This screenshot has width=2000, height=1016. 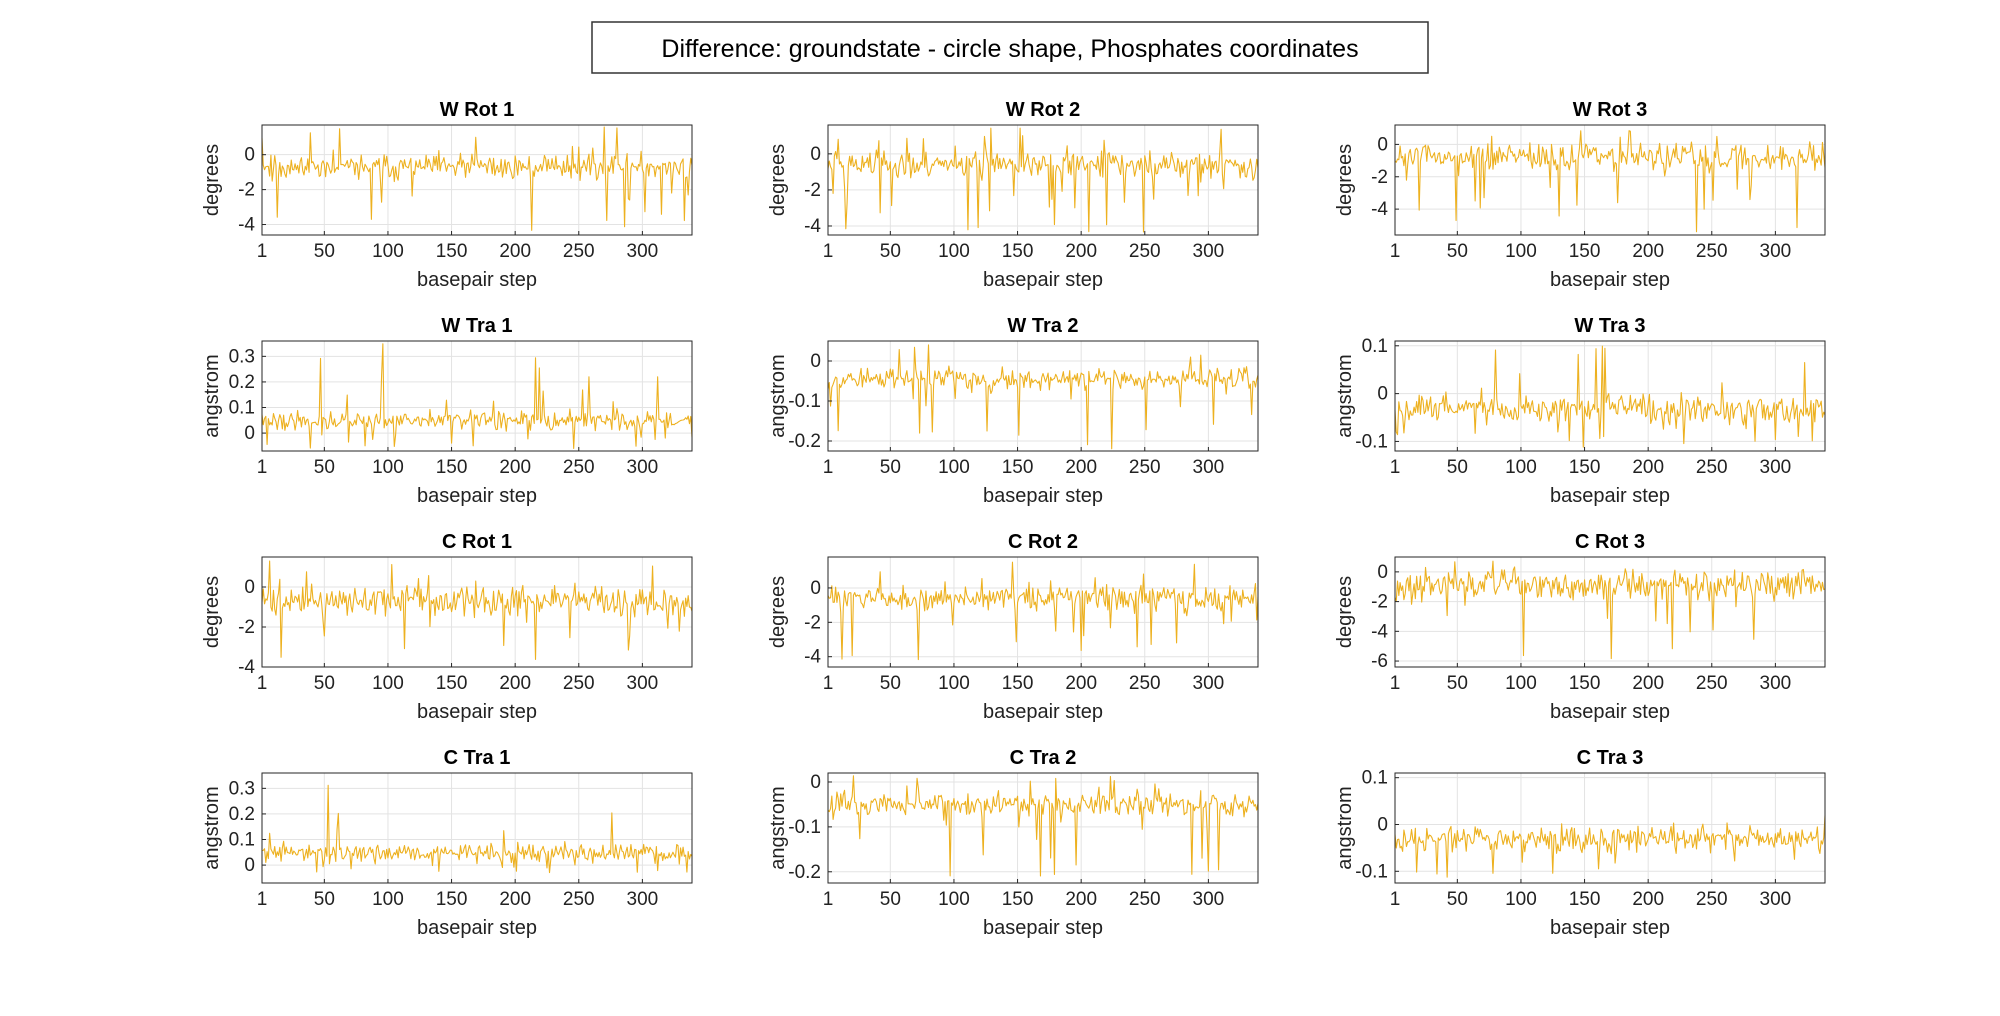 What do you see at coordinates (477, 758) in the screenshot?
I see `subplot-title: C Tra 1` at bounding box center [477, 758].